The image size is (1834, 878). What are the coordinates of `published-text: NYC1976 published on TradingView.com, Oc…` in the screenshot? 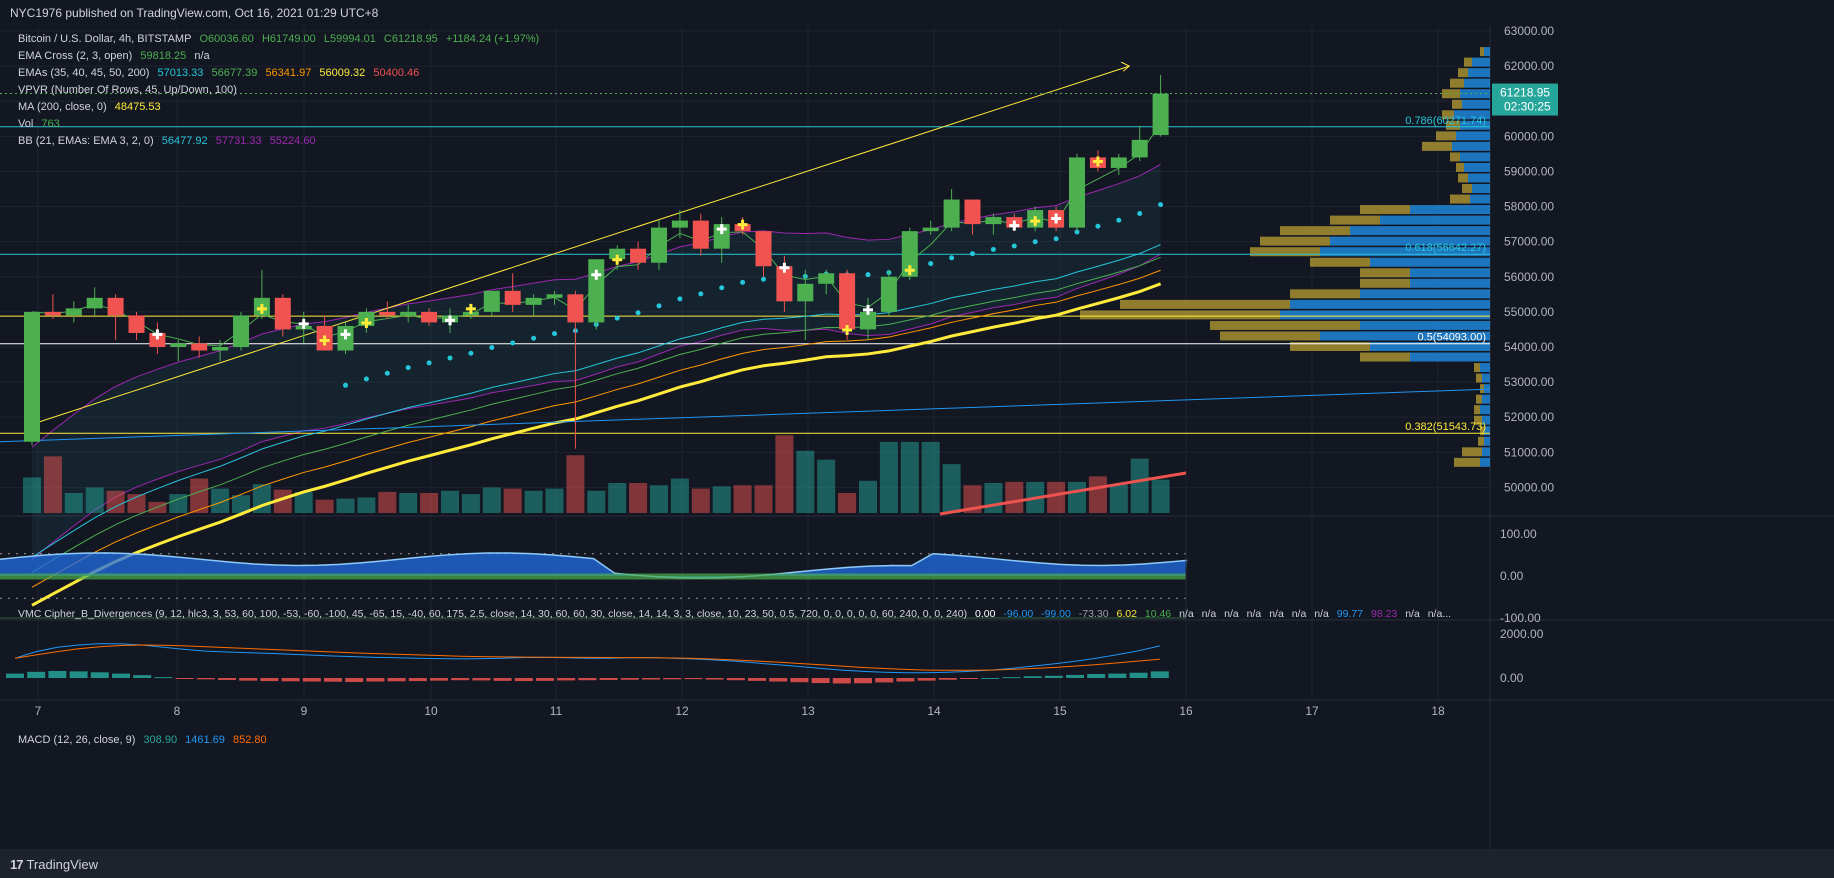 It's located at (194, 13).